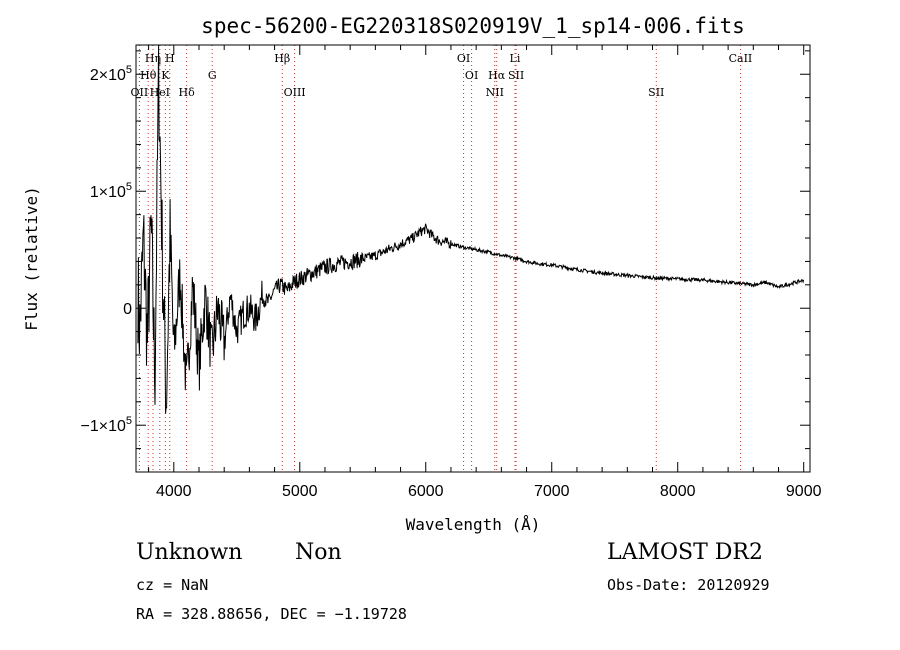 This screenshot has height=650, width=900. Describe the element at coordinates (170, 58) in the screenshot. I see `spectral-line-label: H` at that location.